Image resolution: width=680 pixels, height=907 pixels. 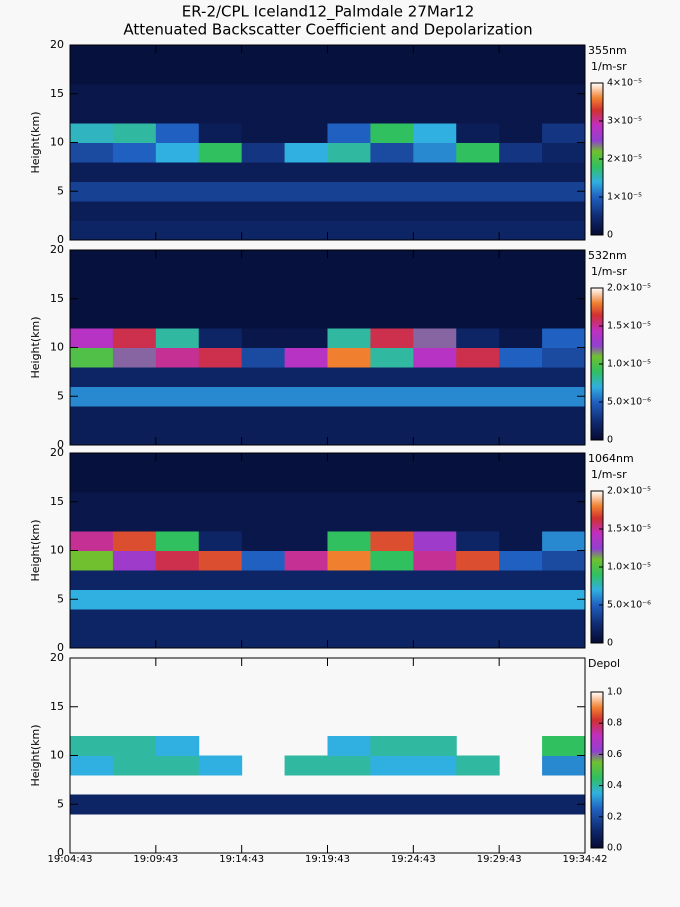 I want to click on colorbar-tick-label: 1.0×10⁻⁵, so click(x=629, y=567).